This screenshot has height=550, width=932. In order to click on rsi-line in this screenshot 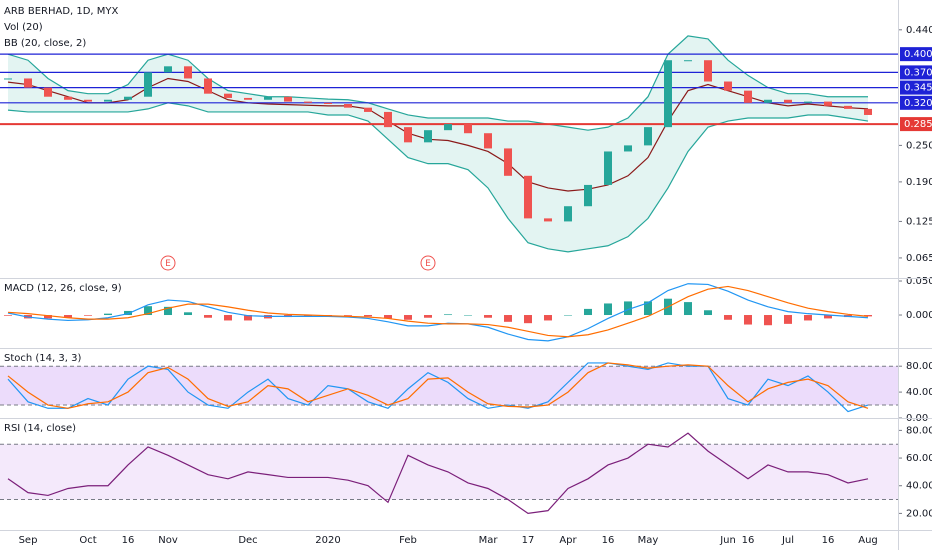, I will do `click(438, 473)`.